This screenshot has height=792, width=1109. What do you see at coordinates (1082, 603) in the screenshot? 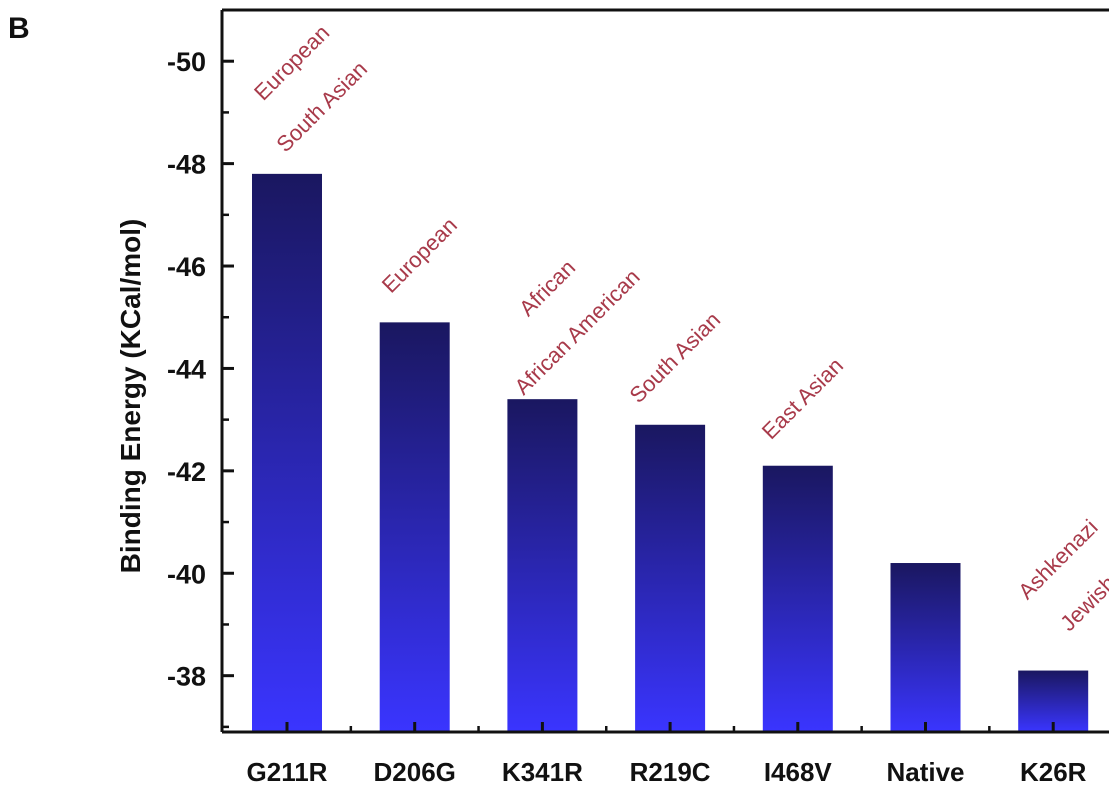
I see `bar-annotation: Jewish` at bounding box center [1082, 603].